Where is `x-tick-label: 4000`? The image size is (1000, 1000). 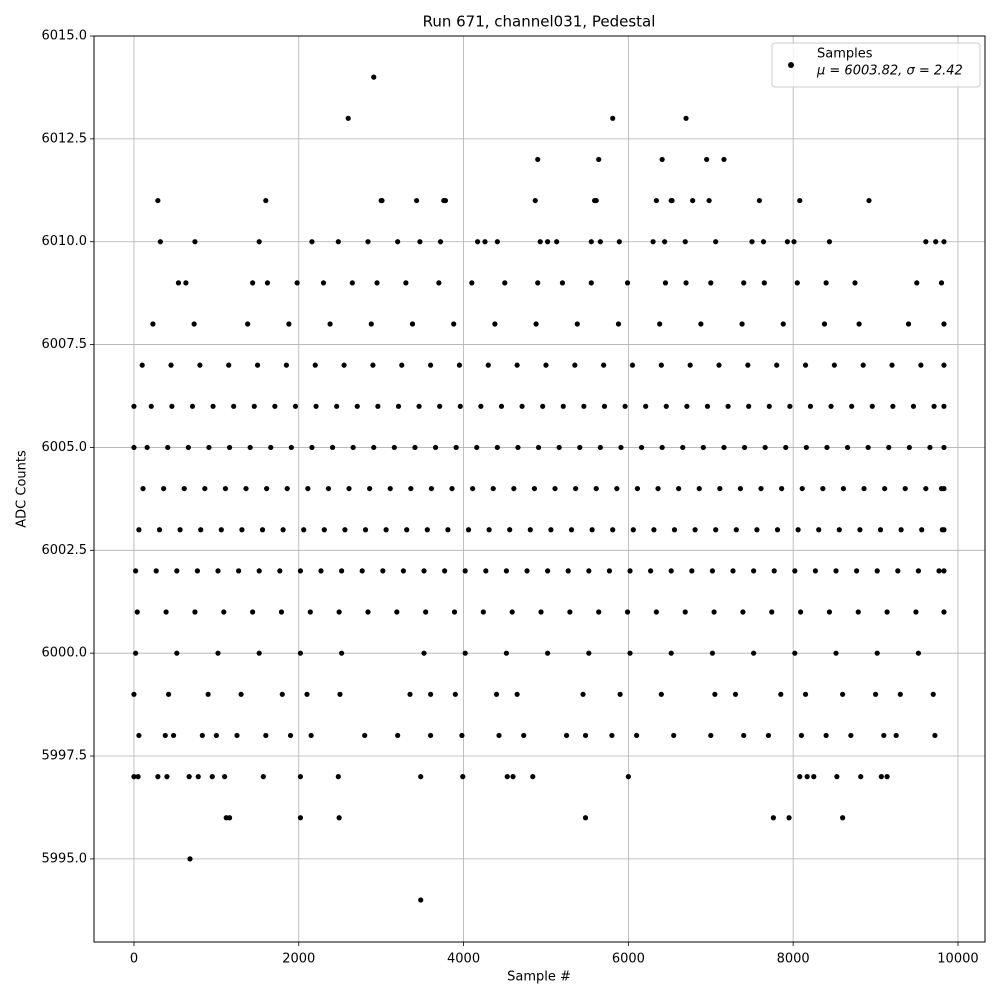
x-tick-label: 4000 is located at coordinates (463, 959).